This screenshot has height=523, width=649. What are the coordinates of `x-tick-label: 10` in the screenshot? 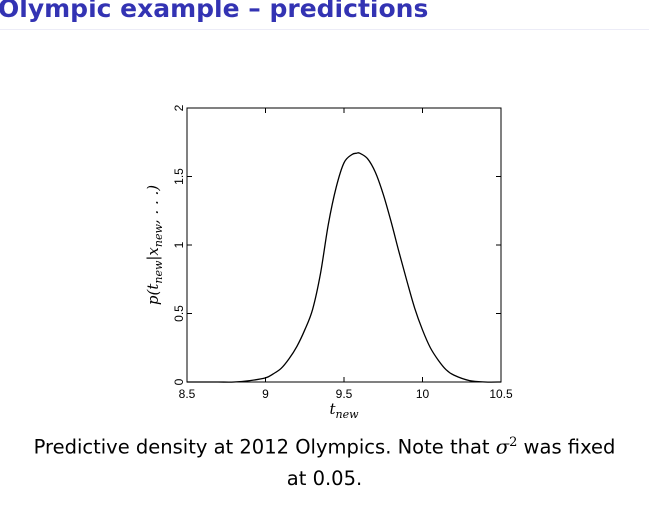 It's located at (423, 394).